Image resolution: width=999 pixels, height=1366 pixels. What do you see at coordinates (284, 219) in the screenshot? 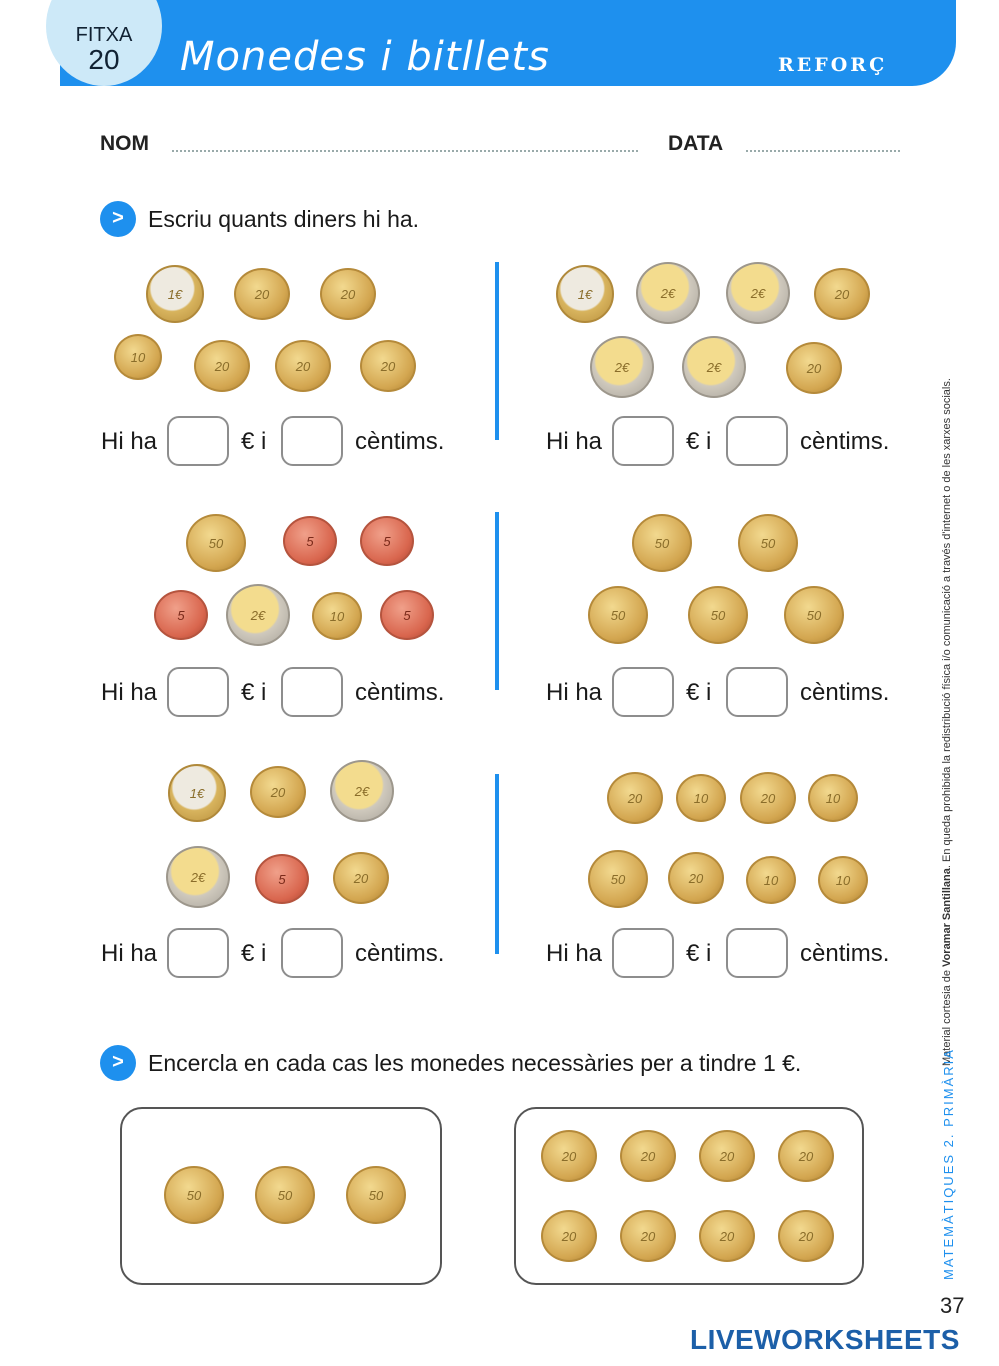
I see `exercise1-instruction: Escriu quants diners hi ha.` at bounding box center [284, 219].